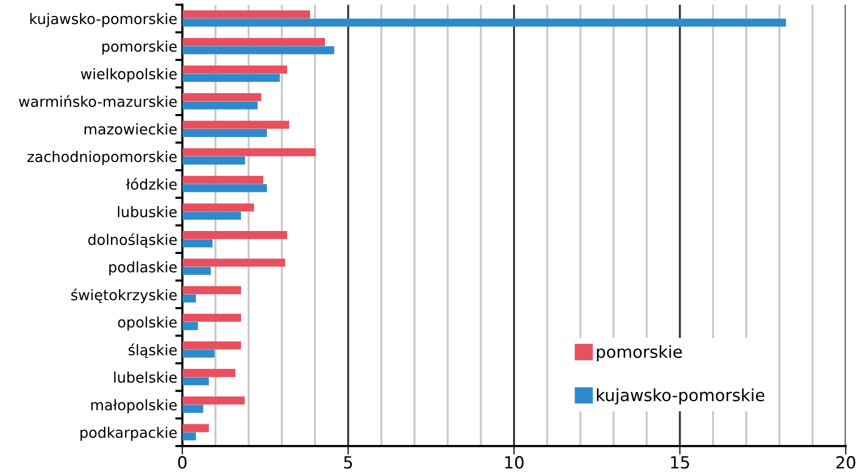 This screenshot has width=856, height=472. I want to click on y-tick-label: małopolskie, so click(134, 406).